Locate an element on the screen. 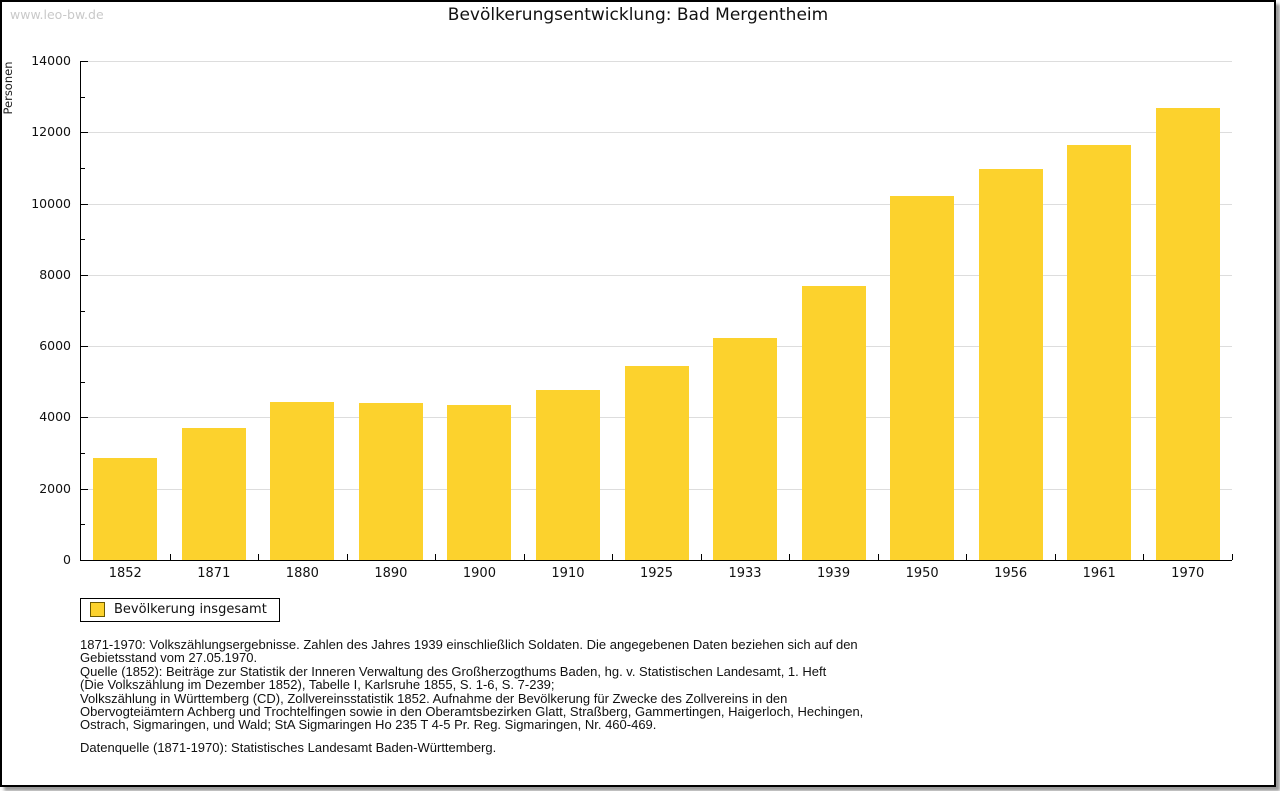 This screenshot has width=1280, height=791. x-tick-label: 1852 is located at coordinates (125, 573).